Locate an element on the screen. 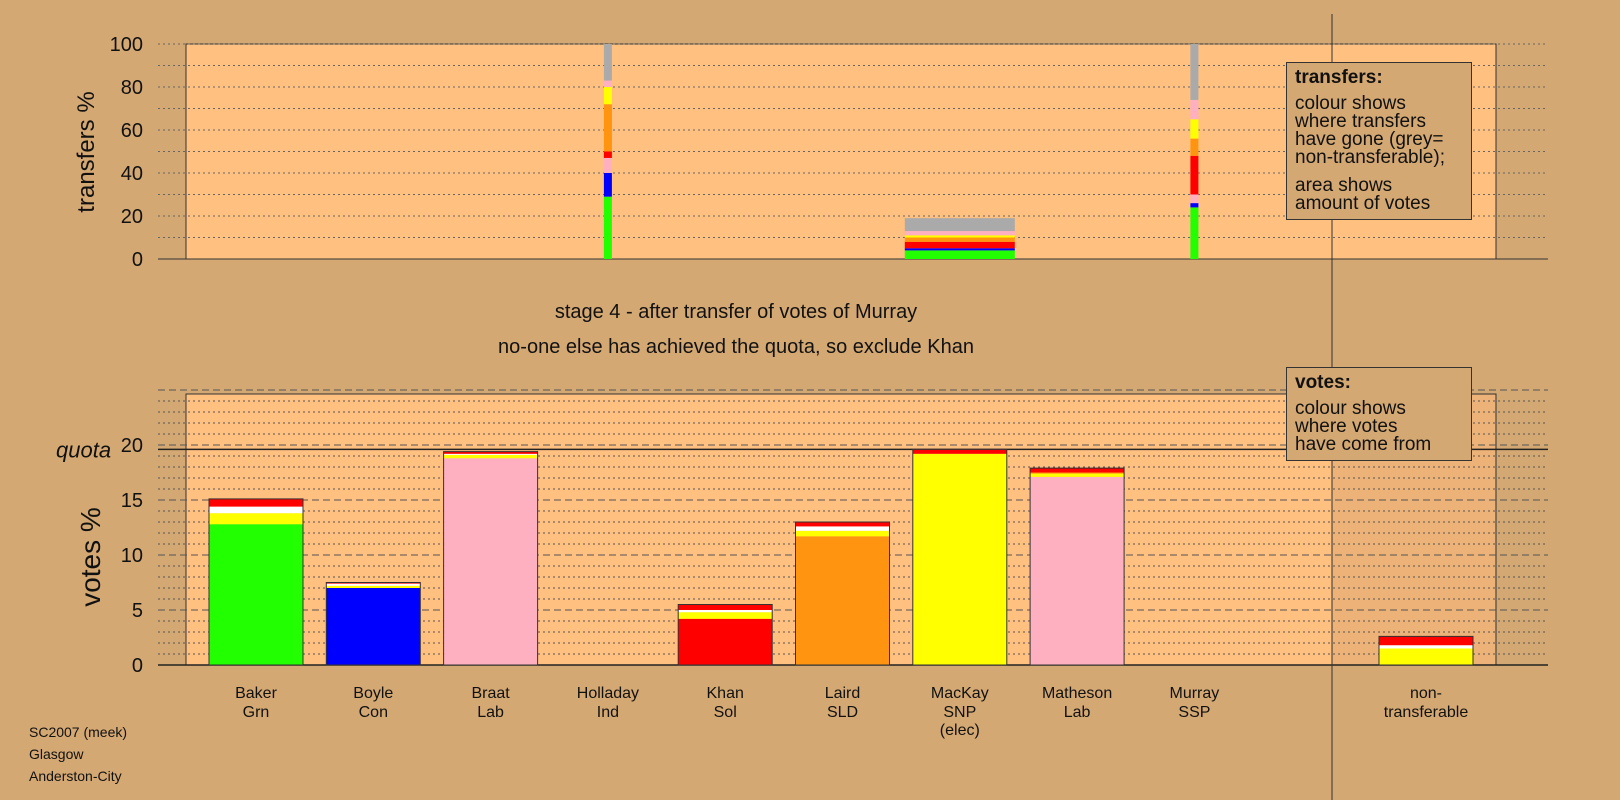 The image size is (1620, 800). transfers-tick-label: 80 is located at coordinates (132, 88).